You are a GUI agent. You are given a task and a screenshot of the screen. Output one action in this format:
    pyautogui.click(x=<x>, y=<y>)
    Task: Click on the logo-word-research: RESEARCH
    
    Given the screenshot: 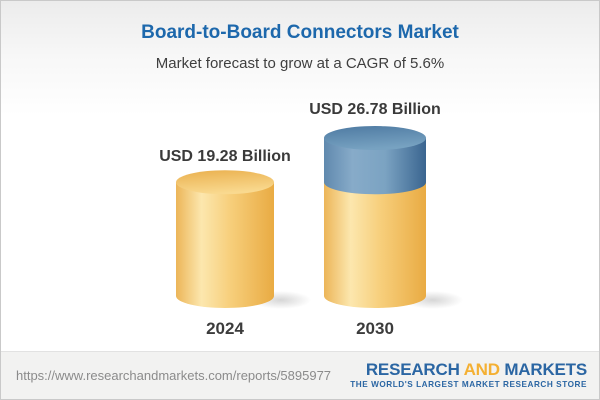 What is the action you would take?
    pyautogui.click(x=412, y=370)
    